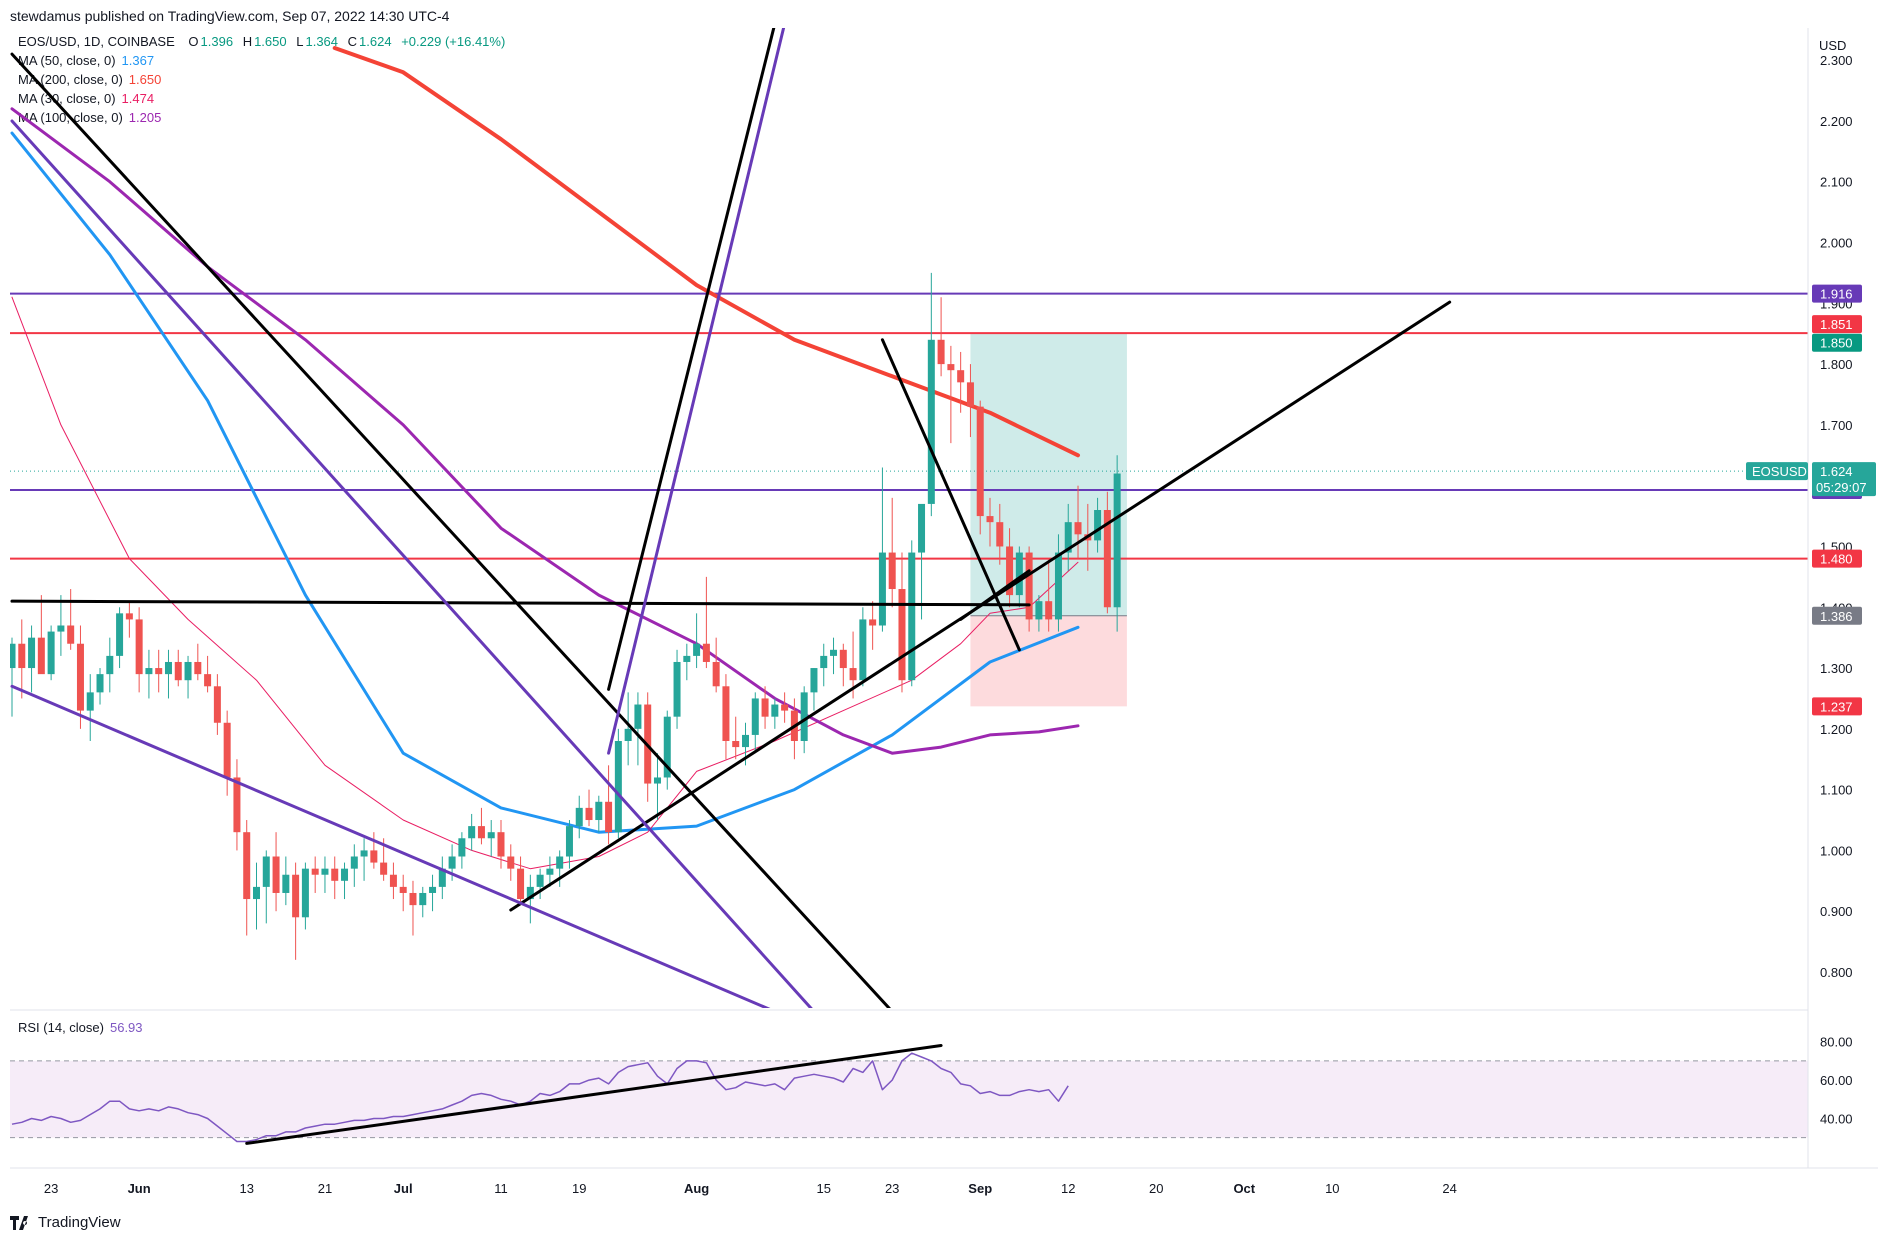 This screenshot has width=1893, height=1242. Describe the element at coordinates (67, 60) in the screenshot. I see `ma50-label: MA (50, close, 0)` at that location.